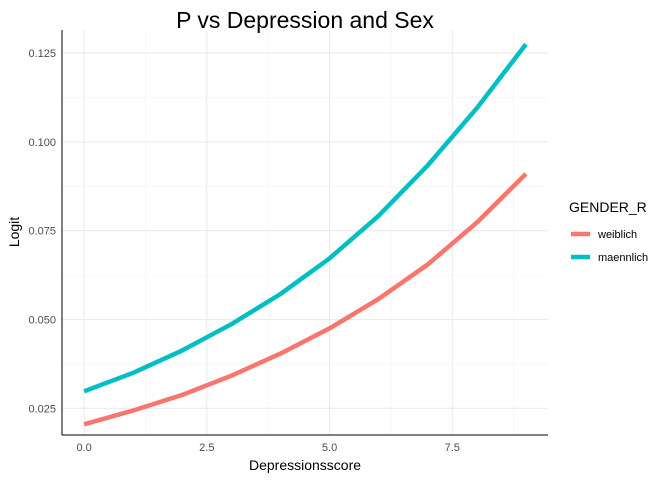 This screenshot has height=480, width=672. I want to click on legend: GENDER_R weiblich maennlich, so click(608, 231).